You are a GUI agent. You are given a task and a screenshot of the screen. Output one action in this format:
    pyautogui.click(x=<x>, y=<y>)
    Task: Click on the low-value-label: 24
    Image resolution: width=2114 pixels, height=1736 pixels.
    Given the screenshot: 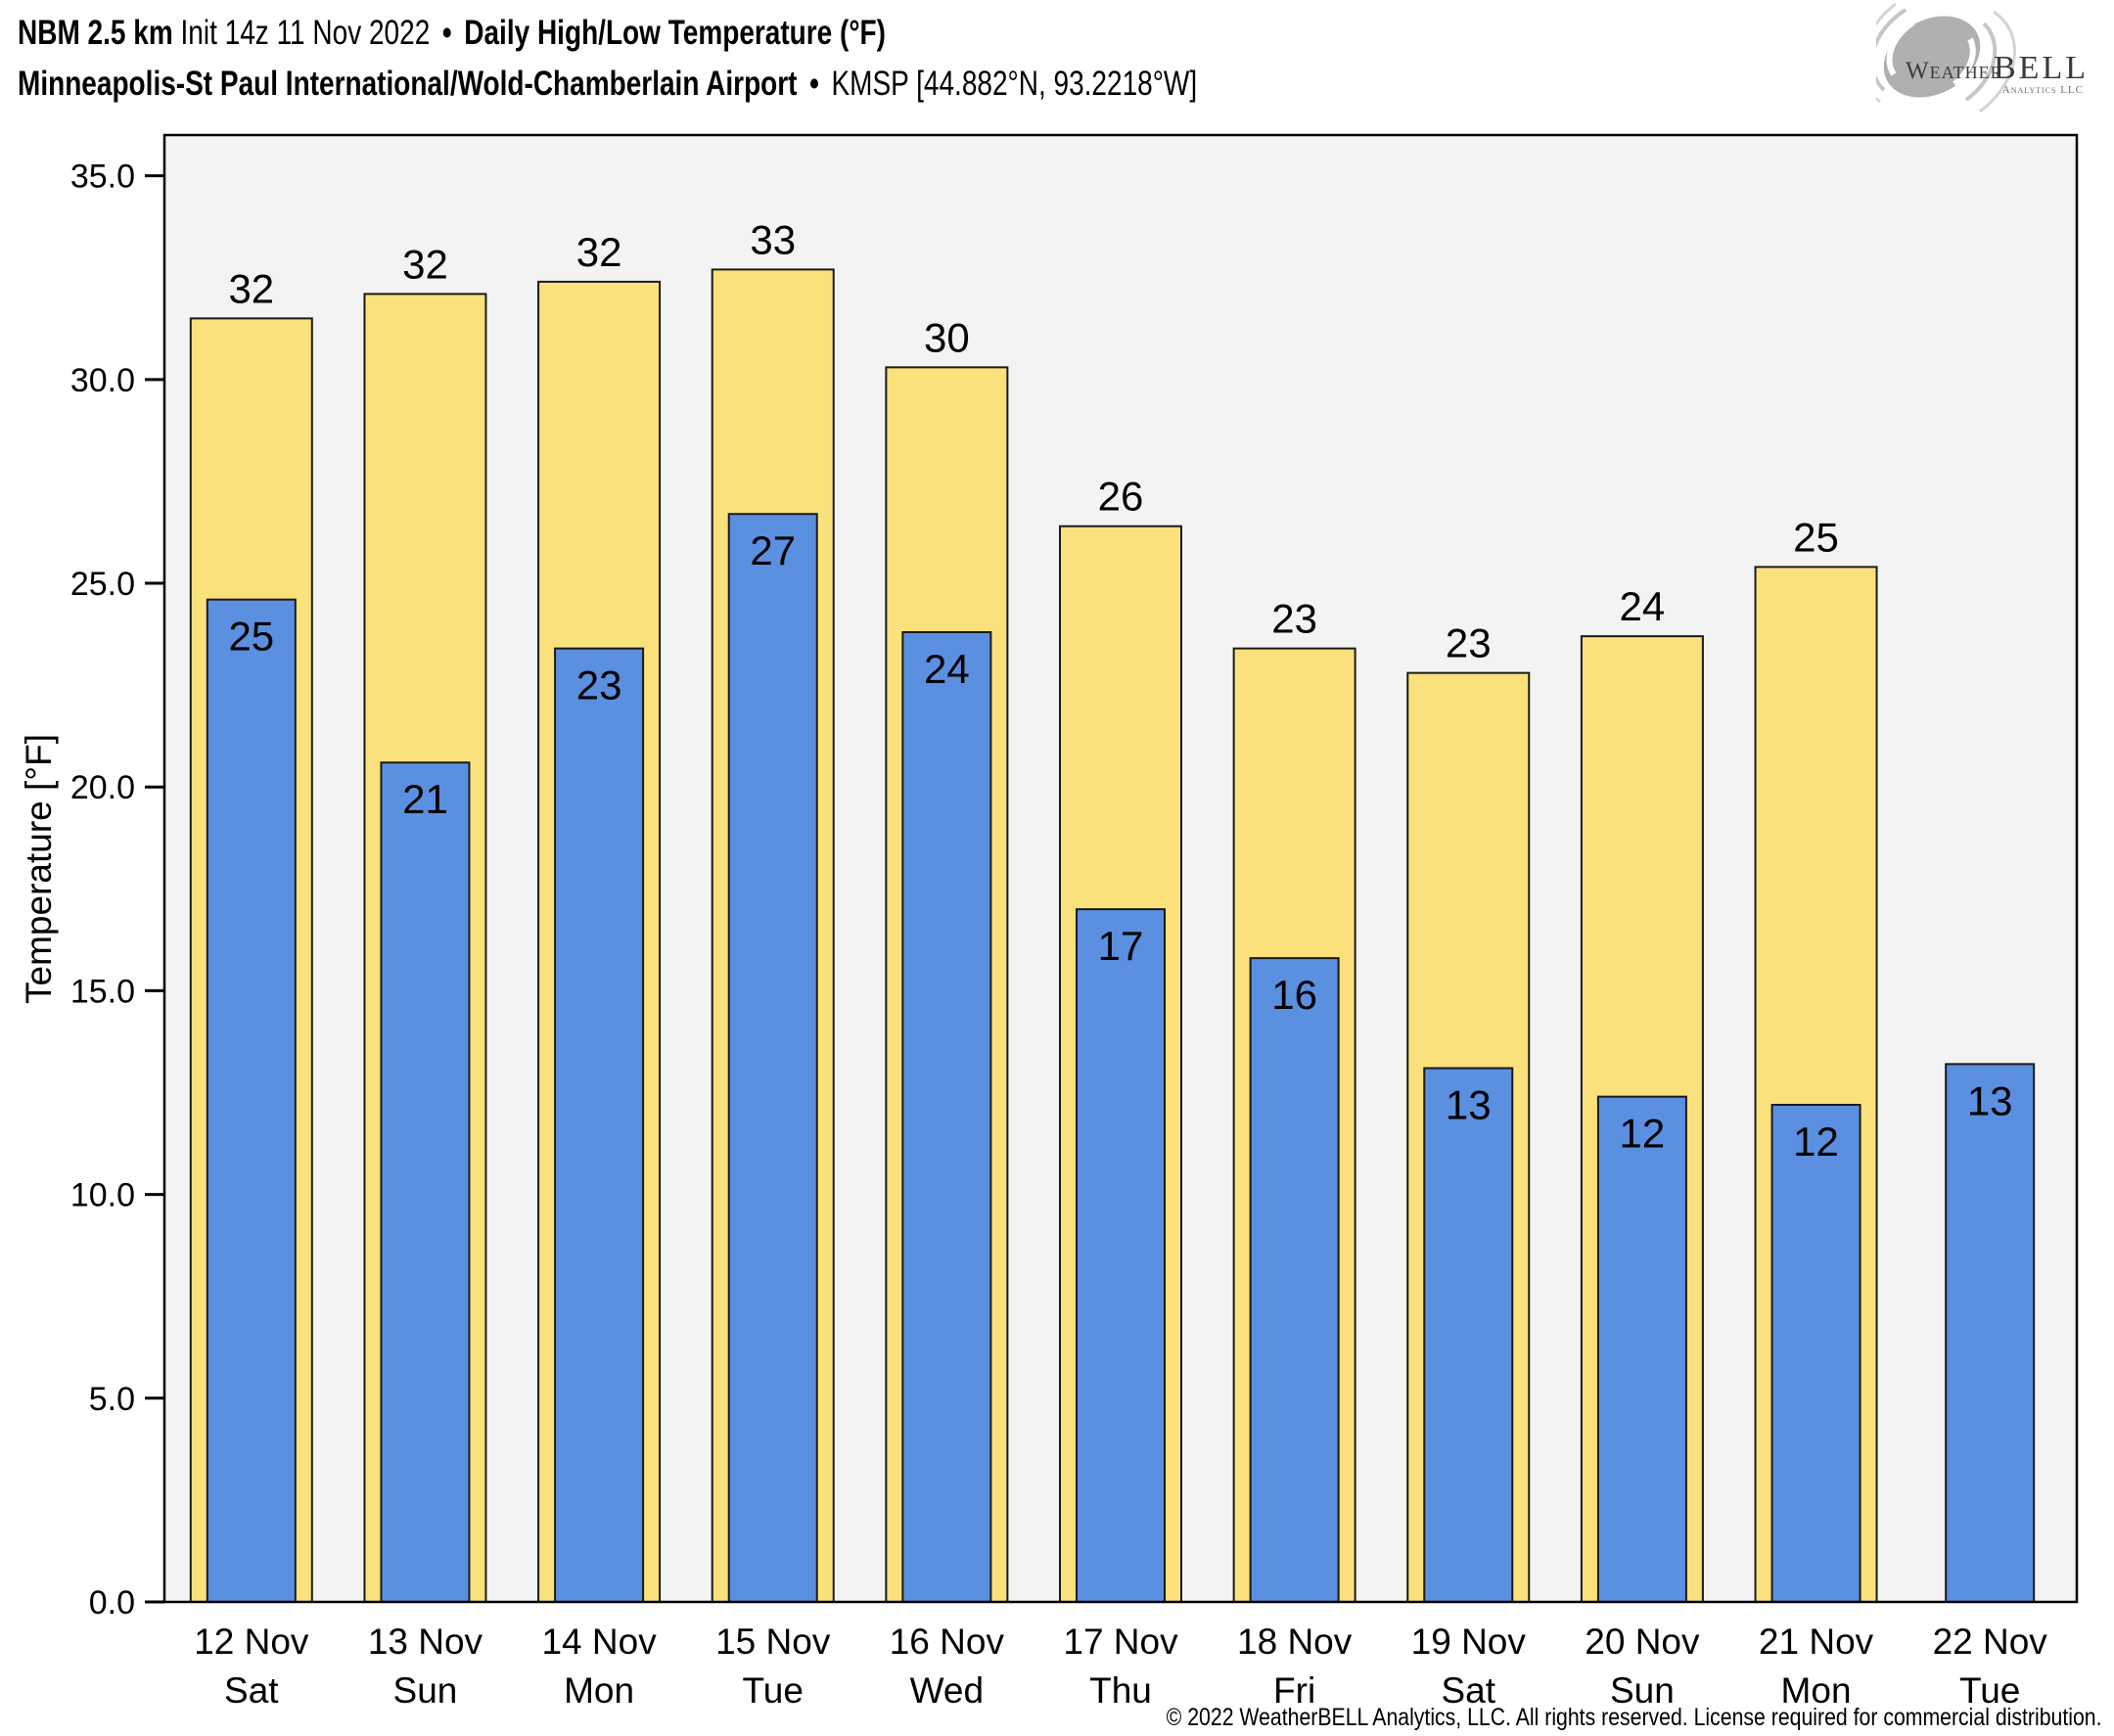 What is the action you would take?
    pyautogui.click(x=947, y=669)
    